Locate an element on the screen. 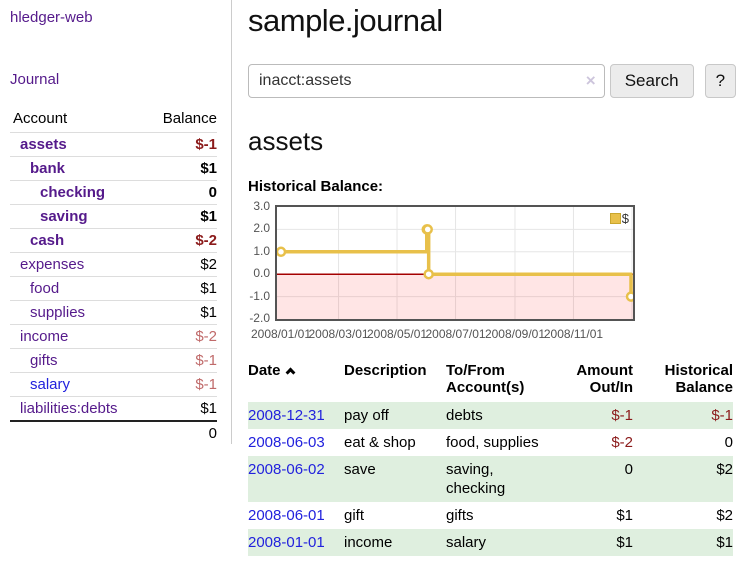  account-link-assets: assets is located at coordinates (43, 144).